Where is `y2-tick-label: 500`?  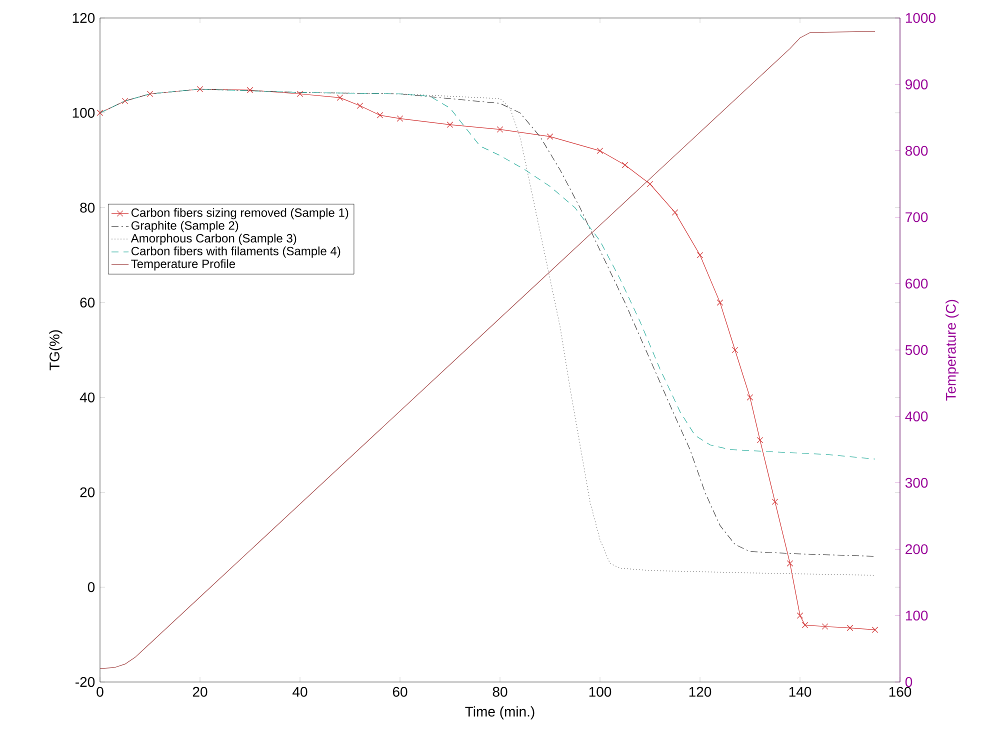 y2-tick-label: 500 is located at coordinates (916, 350).